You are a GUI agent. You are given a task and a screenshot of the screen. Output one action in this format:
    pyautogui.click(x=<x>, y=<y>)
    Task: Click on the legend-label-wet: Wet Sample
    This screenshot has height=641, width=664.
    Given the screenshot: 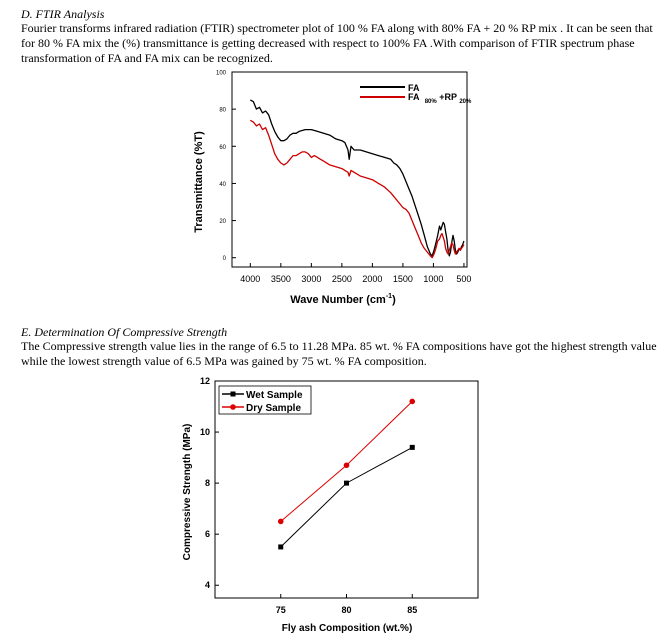 What is the action you would take?
    pyautogui.click(x=274, y=395)
    